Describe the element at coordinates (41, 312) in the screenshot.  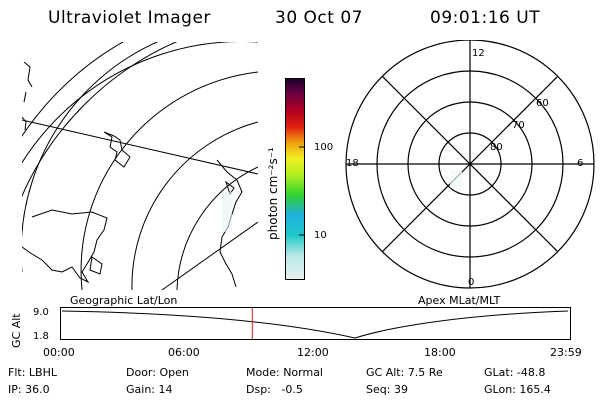
I see `timeline-ytick: 9.0` at that location.